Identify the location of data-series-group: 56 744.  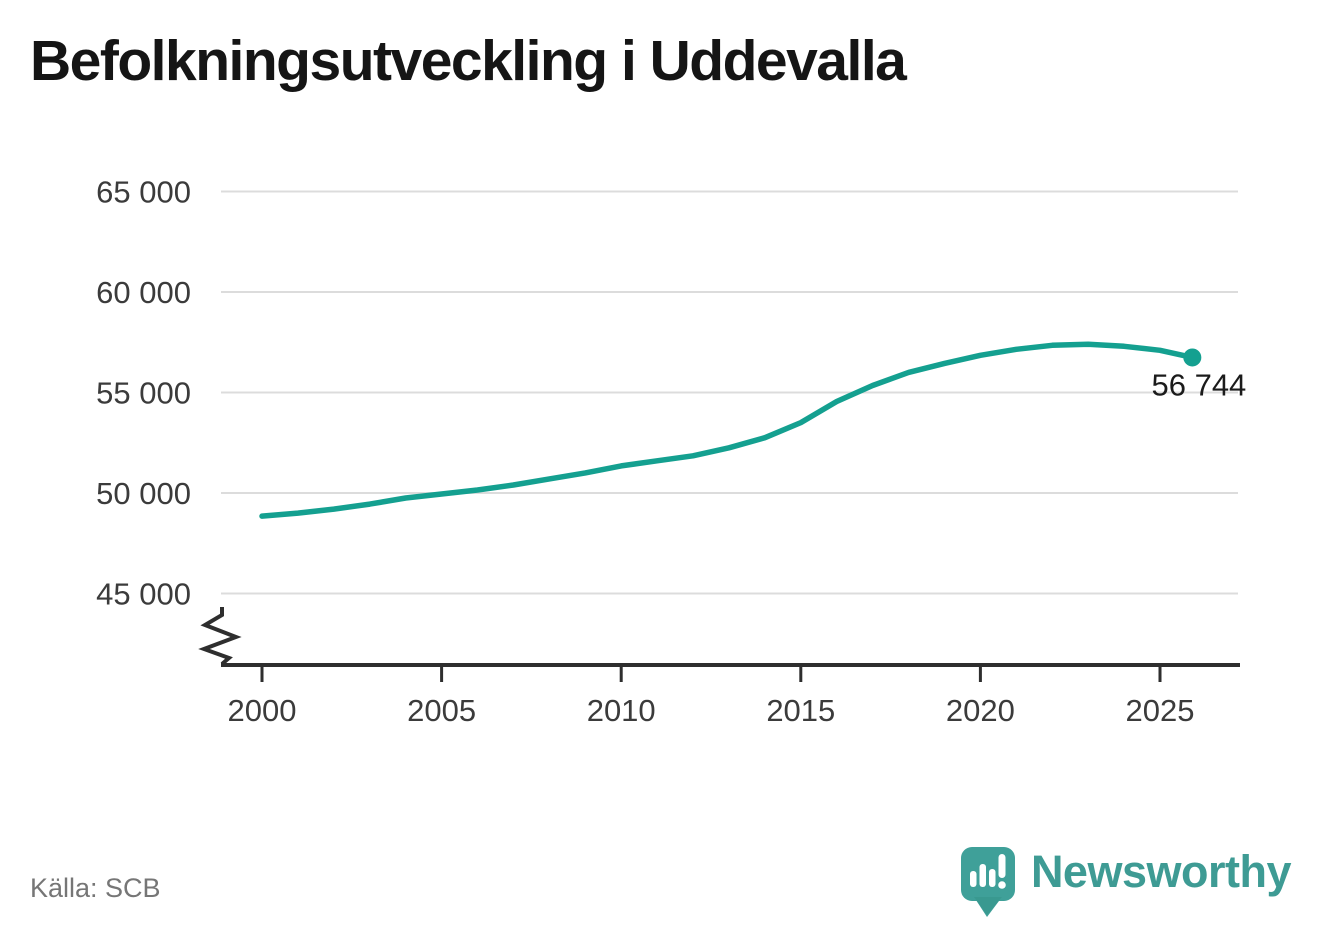
(752, 430).